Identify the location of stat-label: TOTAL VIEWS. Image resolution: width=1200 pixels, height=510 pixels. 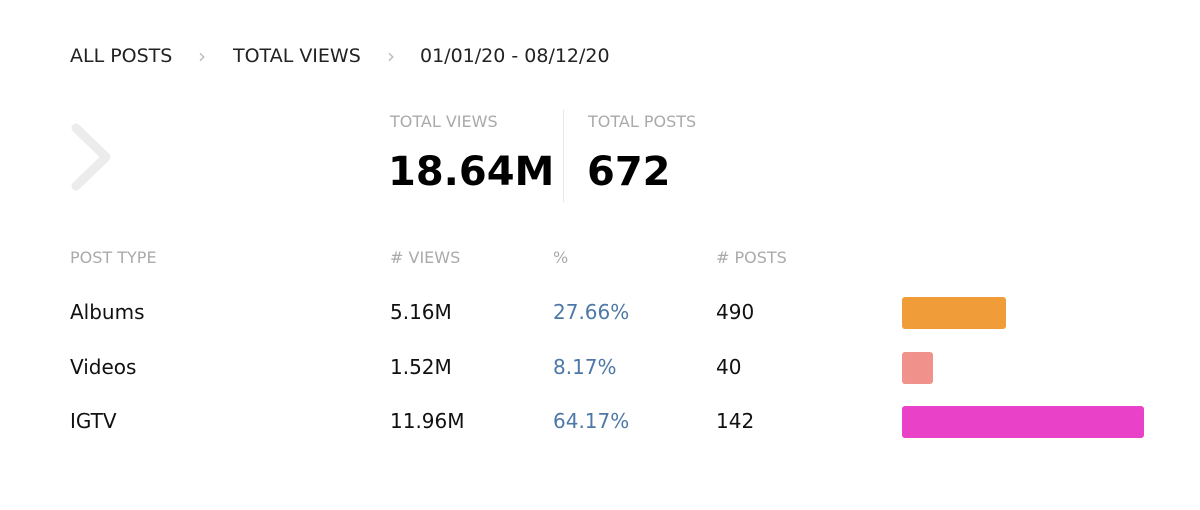
(444, 121).